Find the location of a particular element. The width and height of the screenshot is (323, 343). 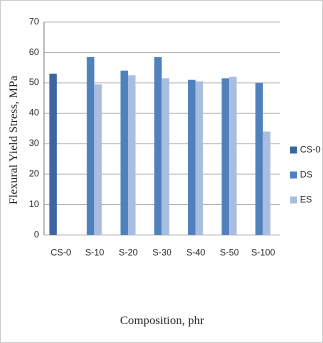

x-tick-label: S-100 is located at coordinates (263, 252).